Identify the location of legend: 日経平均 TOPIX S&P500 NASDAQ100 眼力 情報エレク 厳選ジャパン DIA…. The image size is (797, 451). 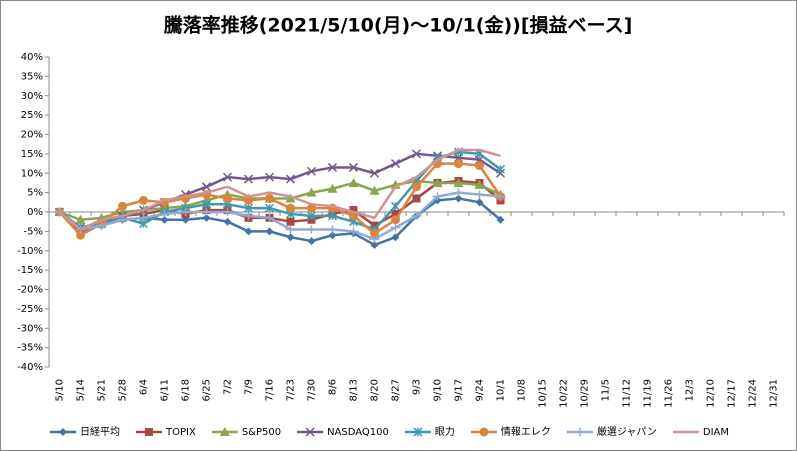
(389, 431).